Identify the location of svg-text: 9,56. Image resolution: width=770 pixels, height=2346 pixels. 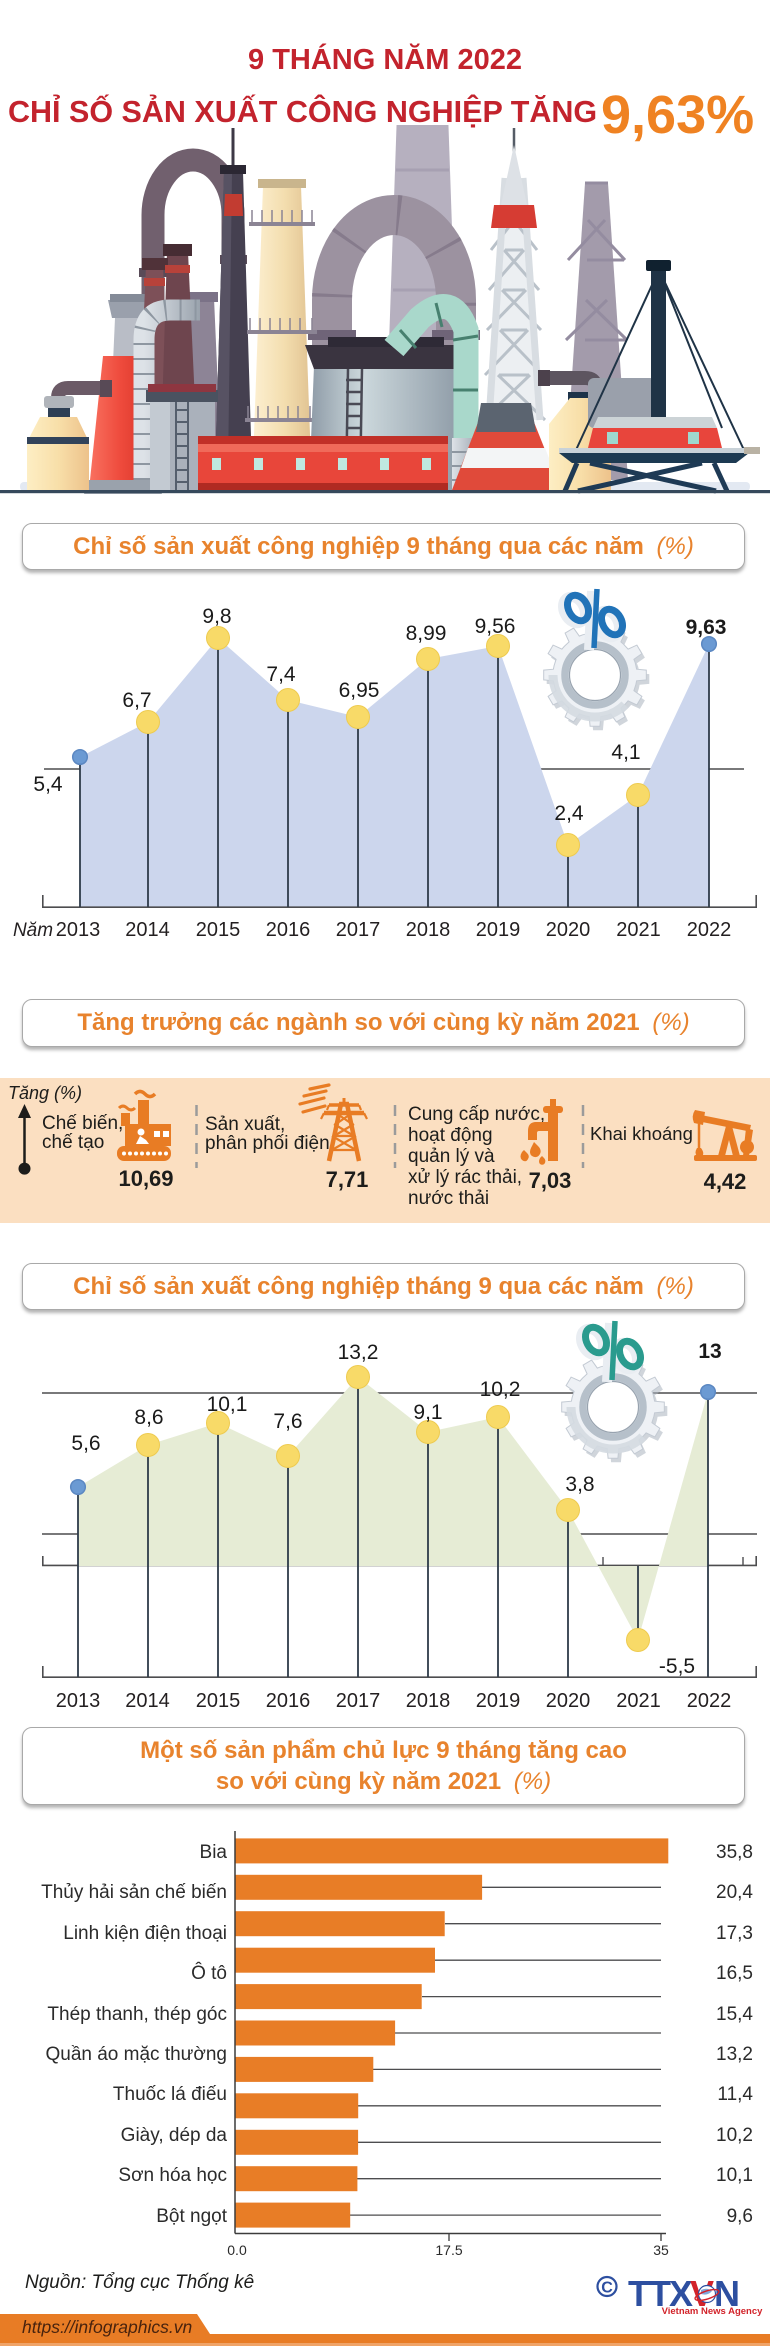
(495, 626).